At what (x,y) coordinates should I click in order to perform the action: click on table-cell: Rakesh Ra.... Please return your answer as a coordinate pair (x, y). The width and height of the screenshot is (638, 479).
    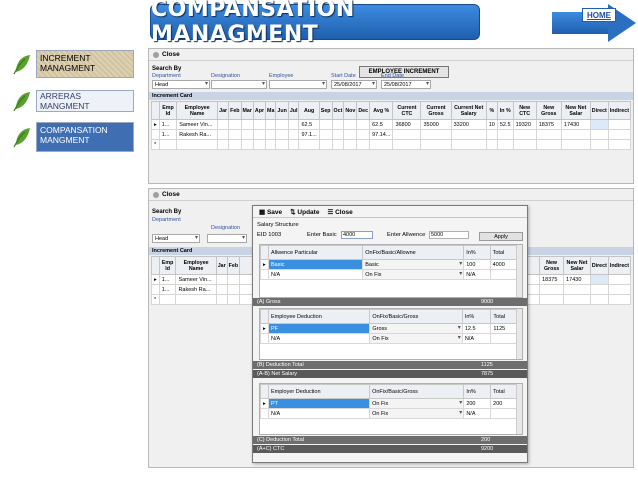
    Looking at the image, I should click on (197, 134).